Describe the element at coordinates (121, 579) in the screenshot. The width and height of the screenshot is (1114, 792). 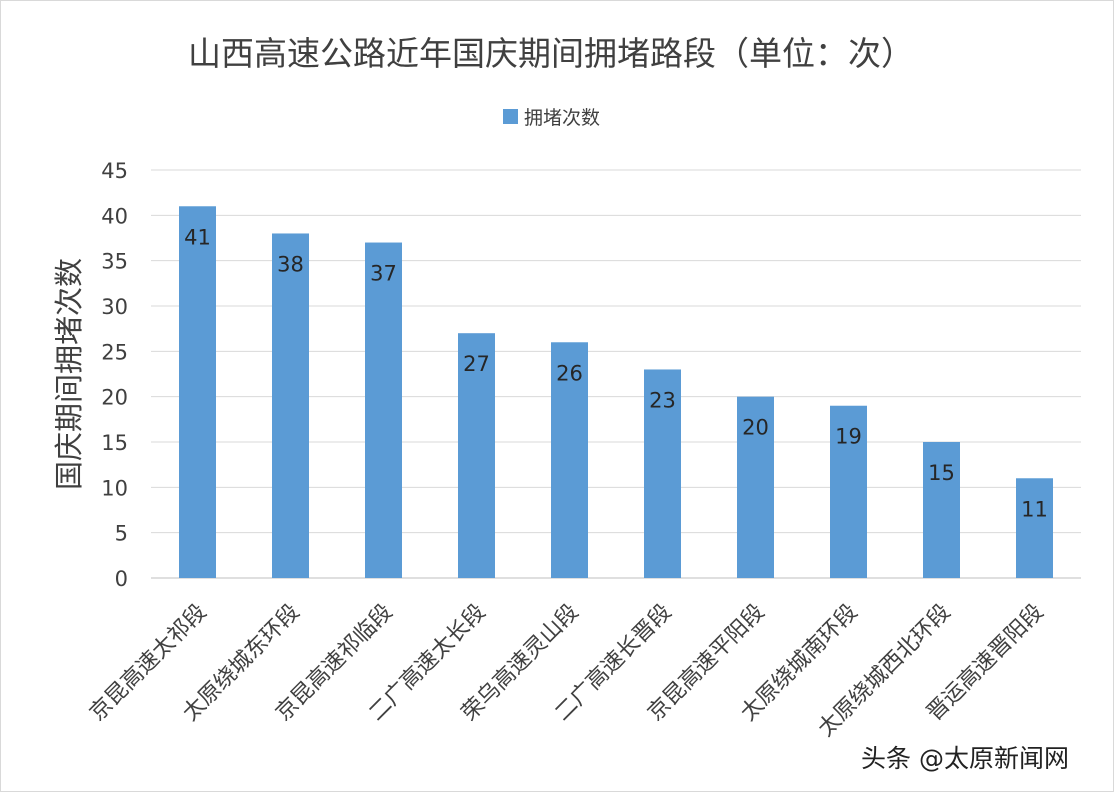
I see `y-tick-label: 0` at that location.